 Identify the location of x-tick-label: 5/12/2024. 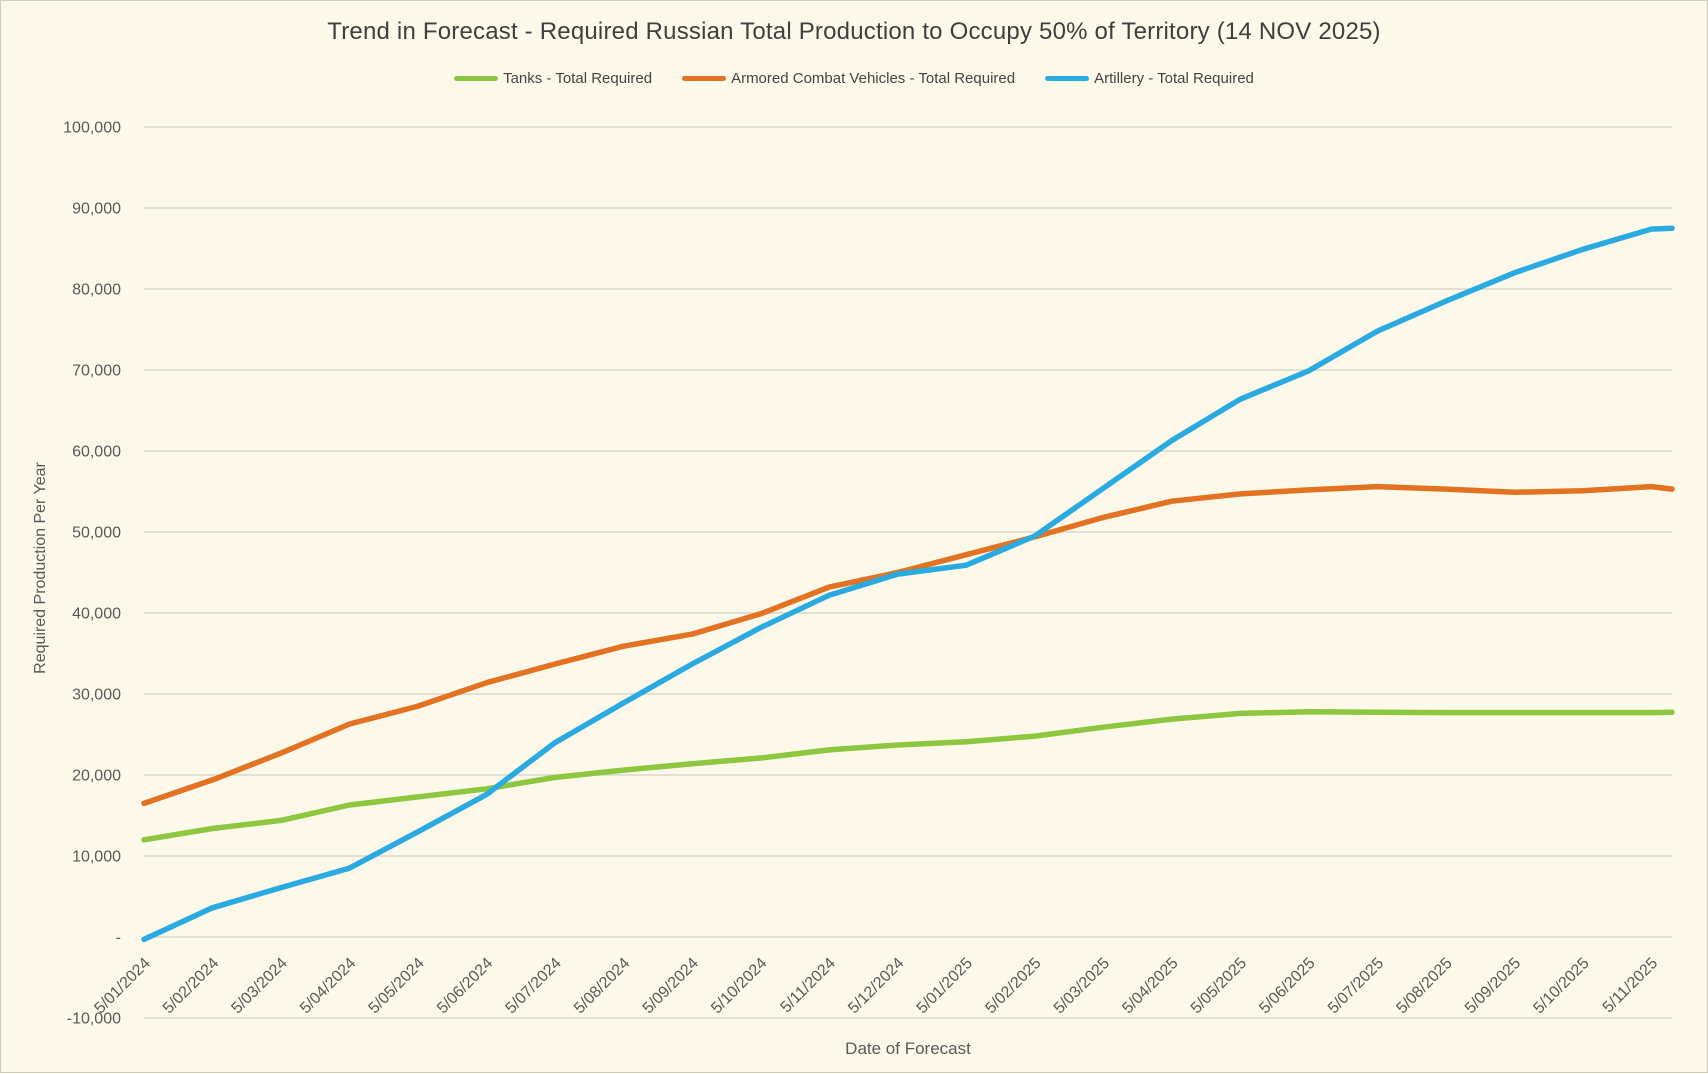
(876, 986).